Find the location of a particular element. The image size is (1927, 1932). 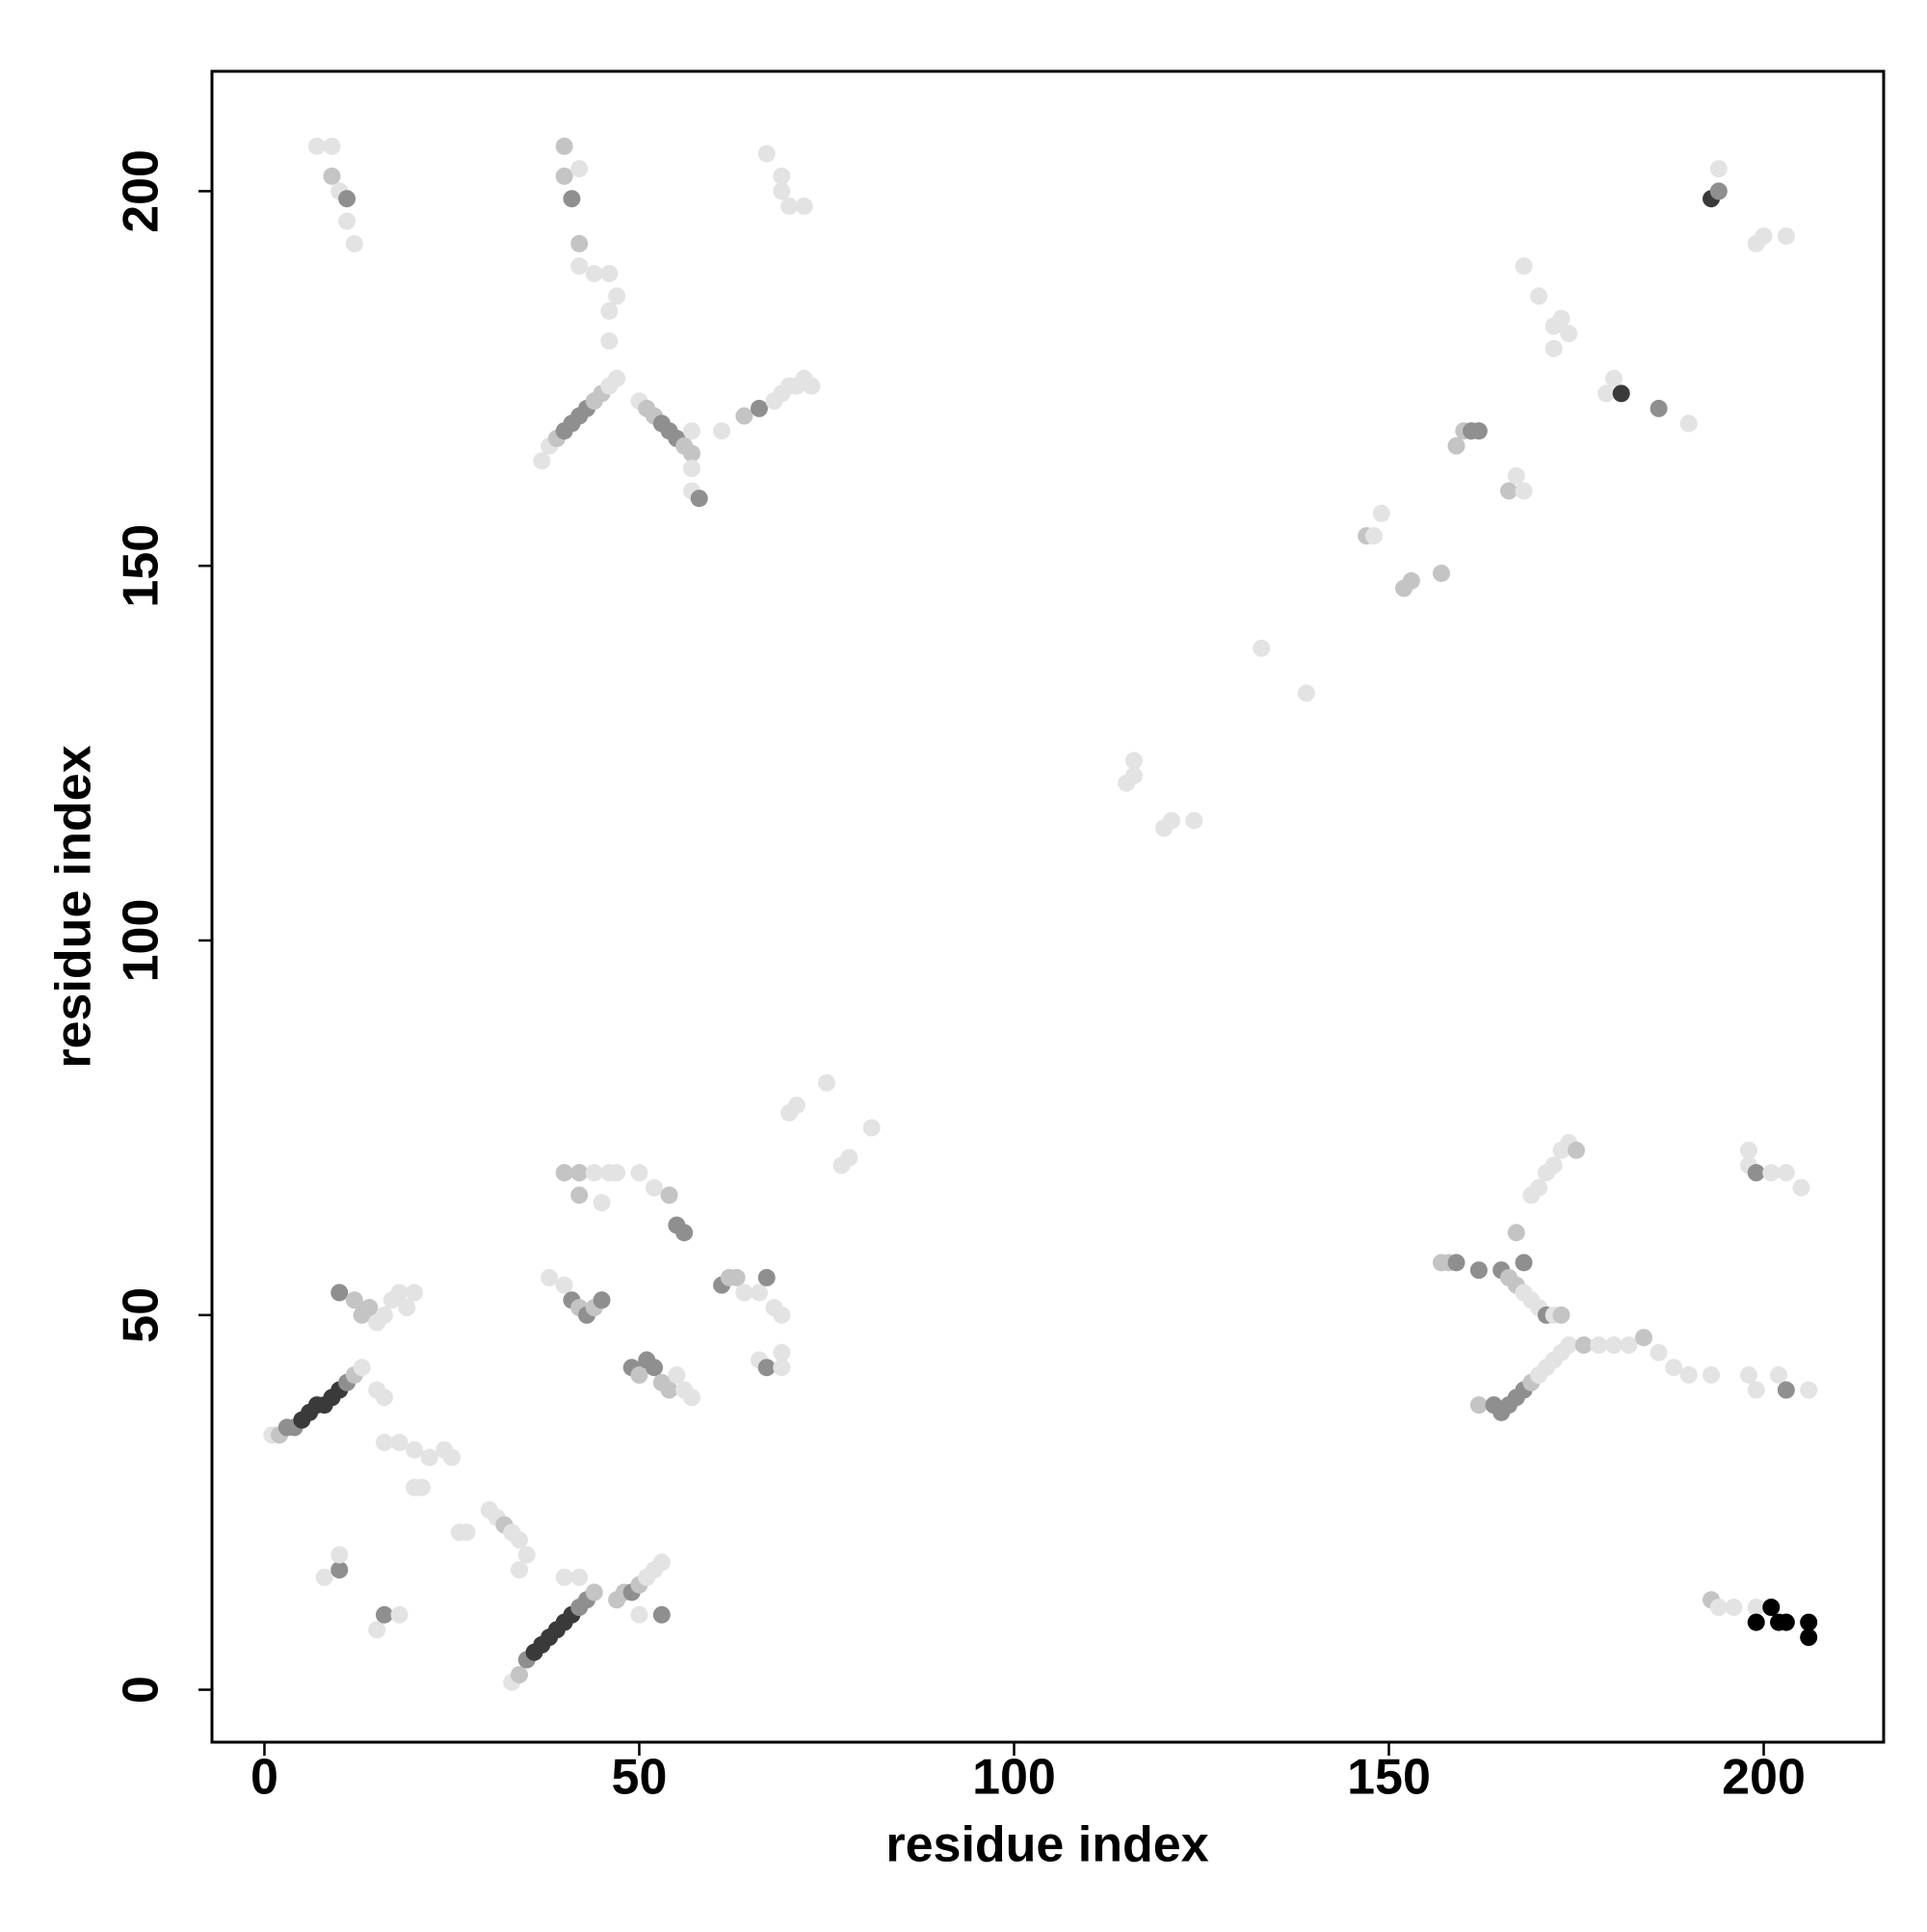

y-tick-label: 50 is located at coordinates (142, 1315).